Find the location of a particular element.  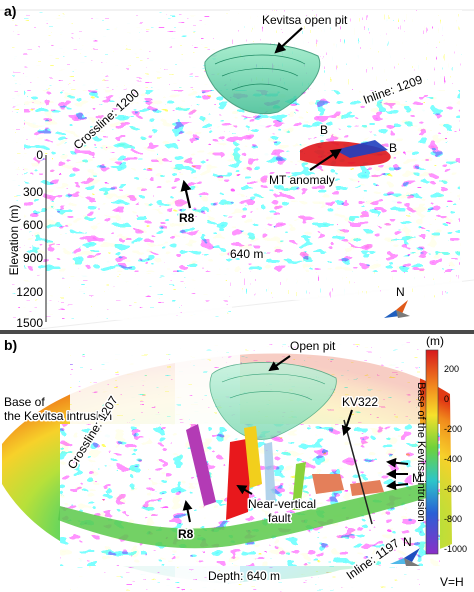

tick-1500: 1500 is located at coordinates (29, 323).